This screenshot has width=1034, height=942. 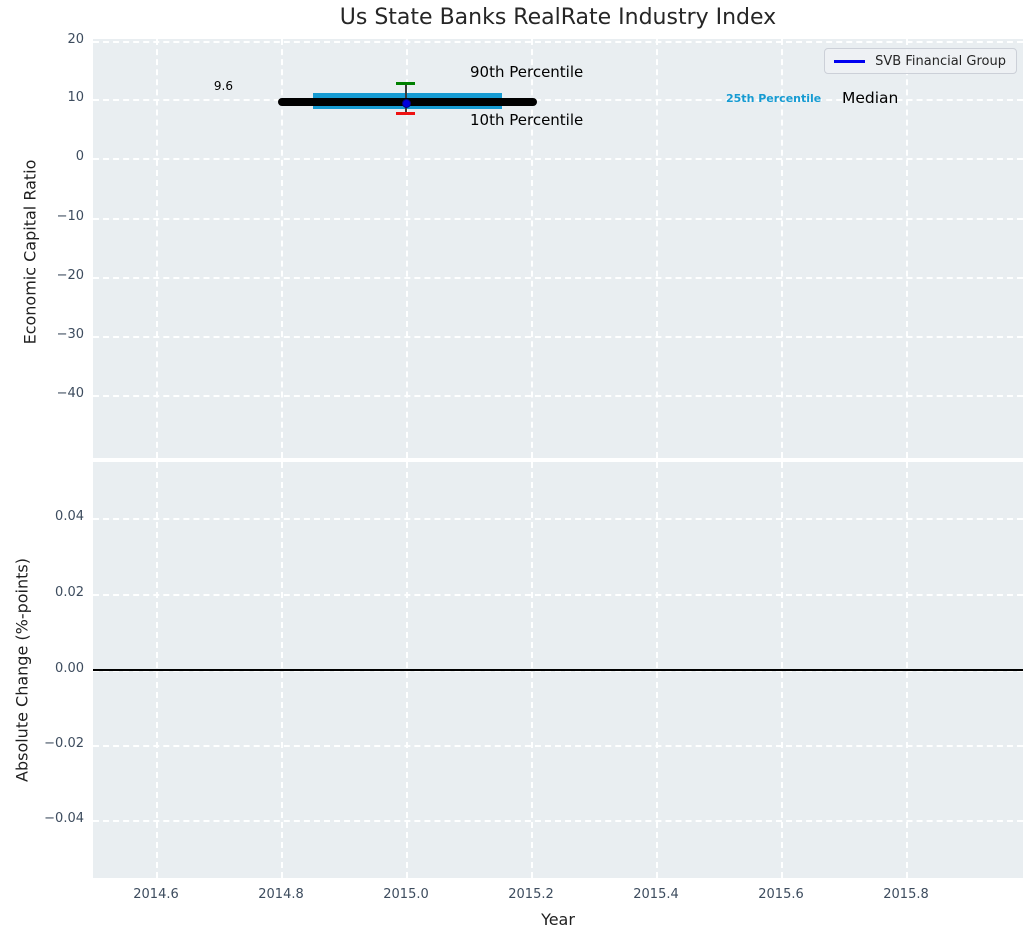 I want to click on chart-title: Us State Banks RealRate Industry Index, so click(x=558, y=17).